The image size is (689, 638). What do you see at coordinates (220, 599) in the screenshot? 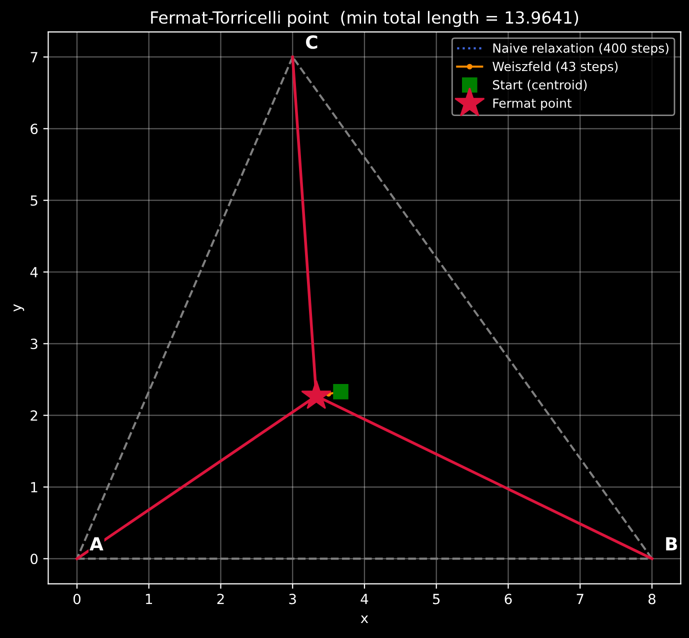
I see `x-tick-label: 2` at bounding box center [220, 599].